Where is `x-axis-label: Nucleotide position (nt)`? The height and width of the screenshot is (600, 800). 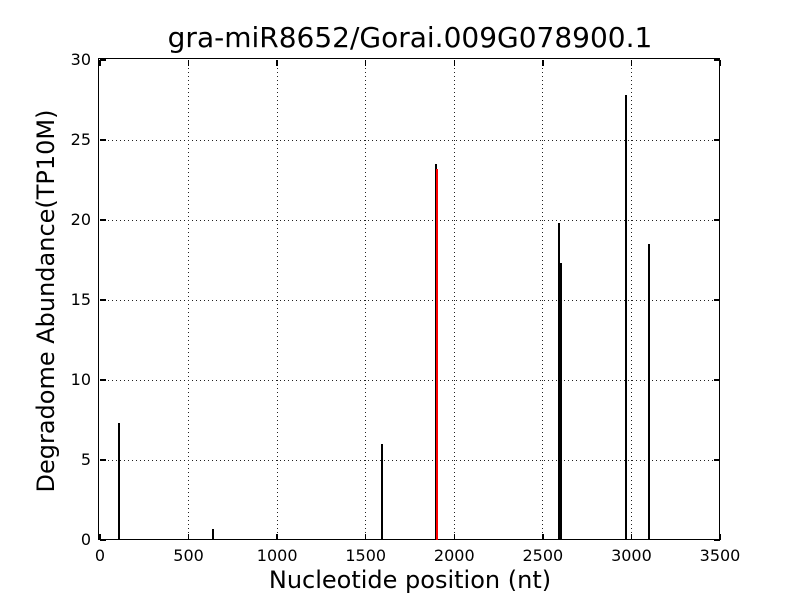 x-axis-label: Nucleotide position (nt) is located at coordinates (410, 580).